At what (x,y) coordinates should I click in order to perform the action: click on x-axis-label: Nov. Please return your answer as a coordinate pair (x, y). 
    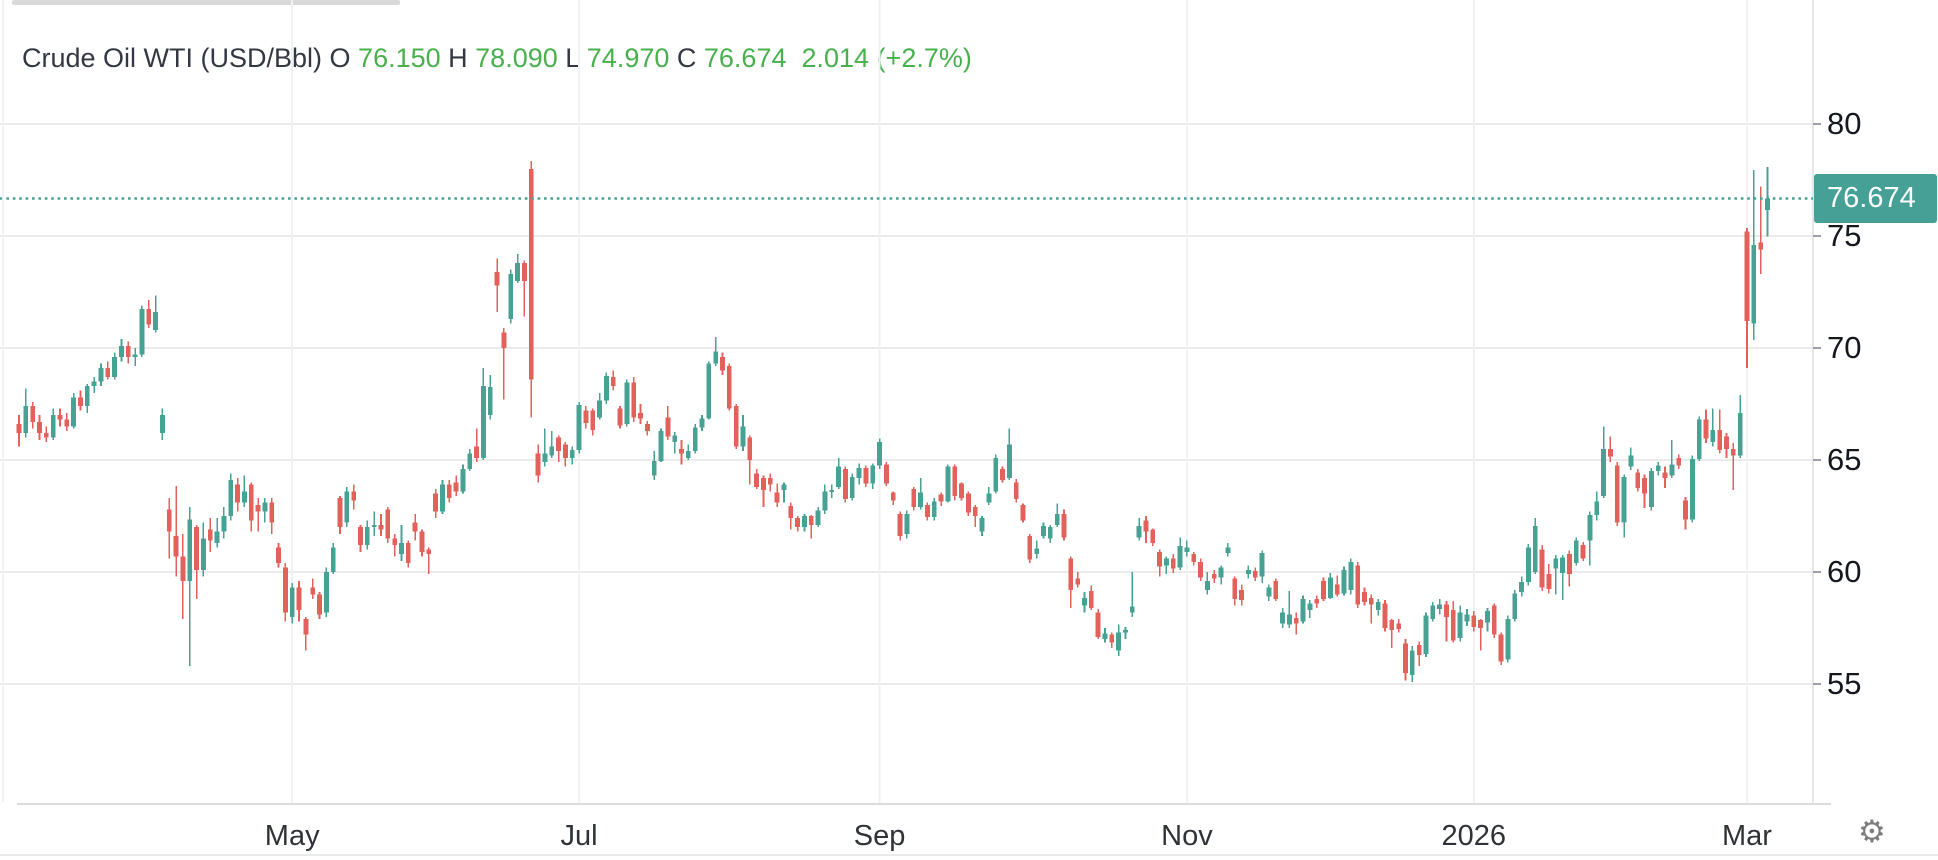
    Looking at the image, I should click on (1187, 836).